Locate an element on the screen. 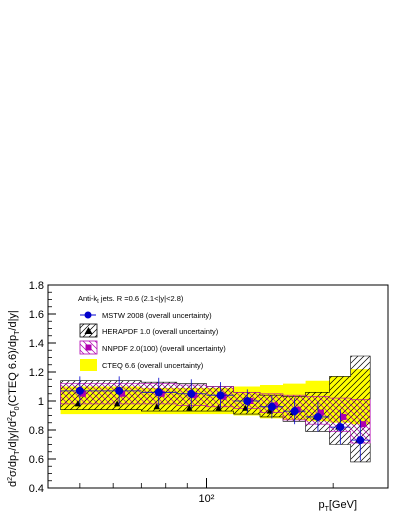 The image size is (408, 527). y-tick-label: 0.4 is located at coordinates (36, 489).